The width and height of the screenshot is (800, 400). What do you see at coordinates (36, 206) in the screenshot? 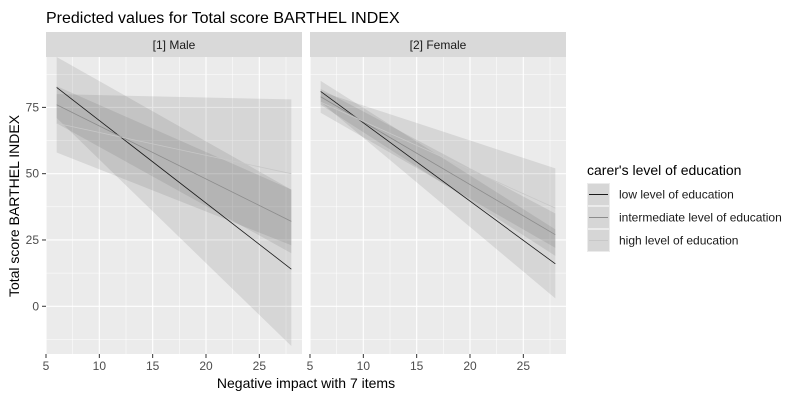
I see `y-axis: 0 25 50 75` at bounding box center [36, 206].